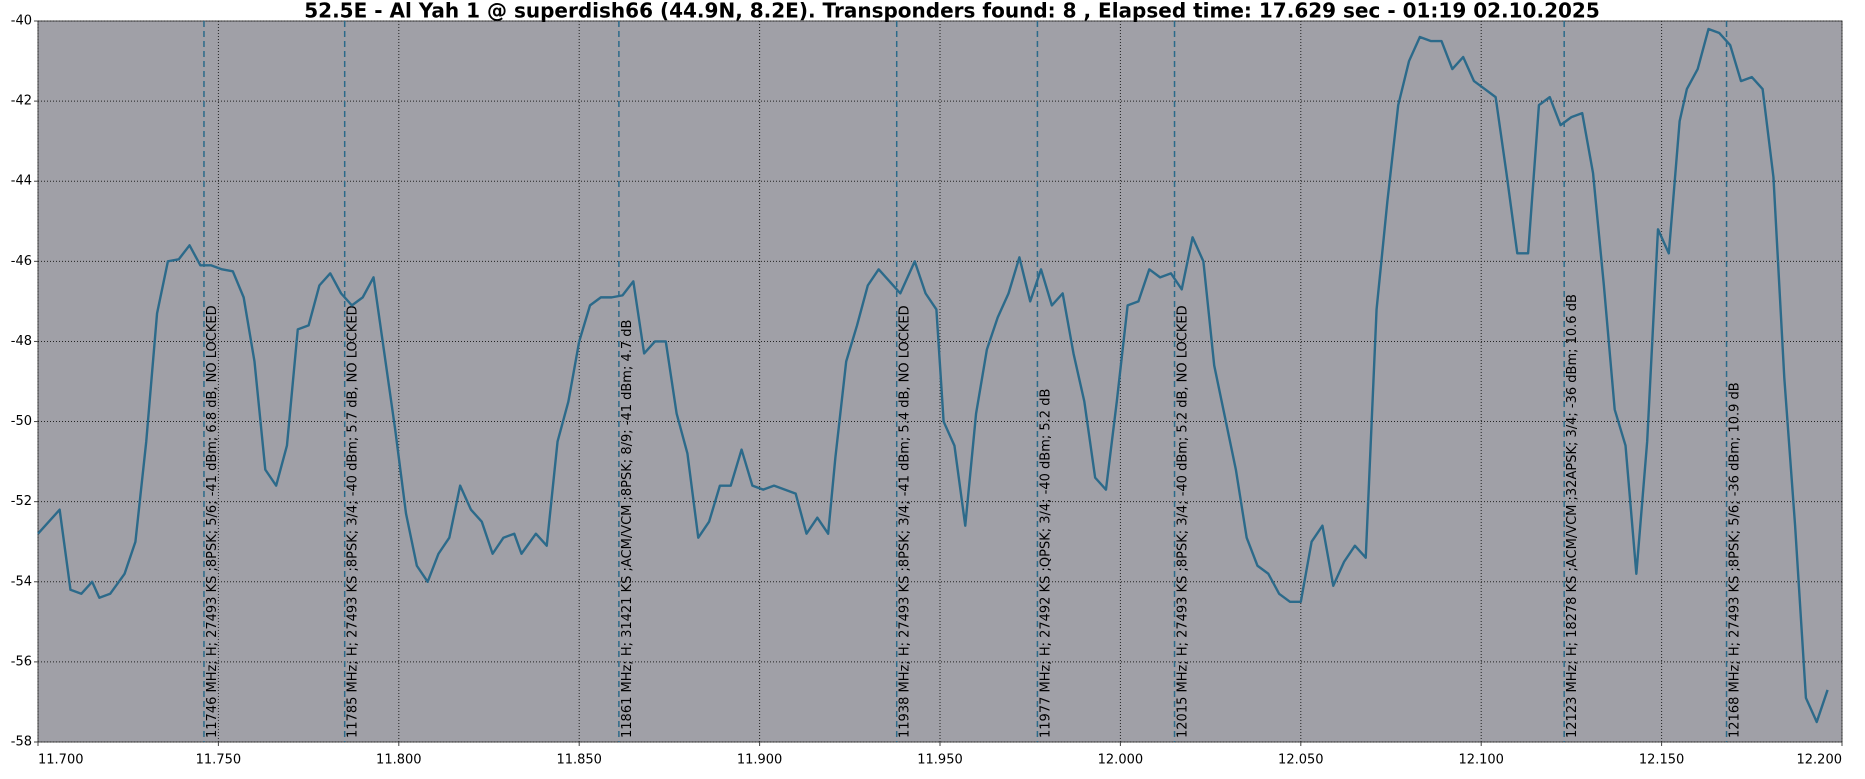 The height and width of the screenshot is (779, 1865). What do you see at coordinates (21, 101) in the screenshot?
I see `y-tick-label: -42` at bounding box center [21, 101].